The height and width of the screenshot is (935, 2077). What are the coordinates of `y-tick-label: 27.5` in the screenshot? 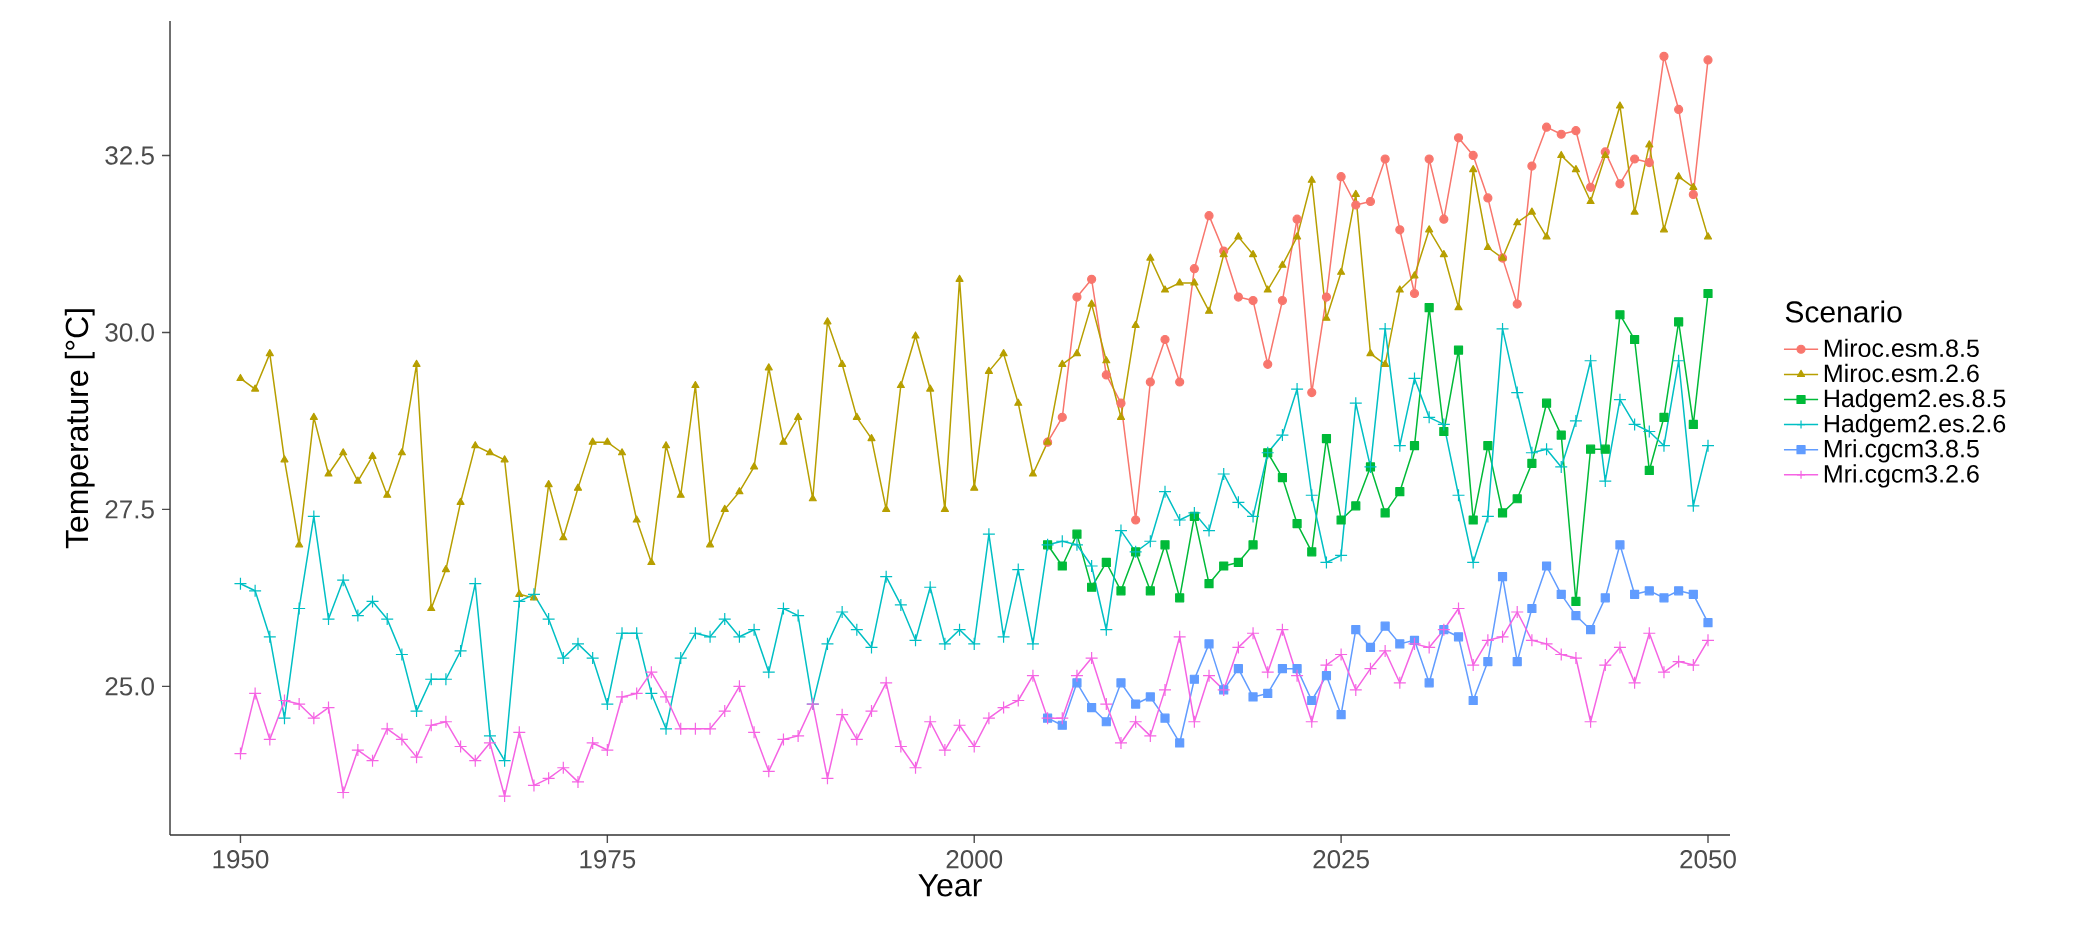 It's located at (129, 509).